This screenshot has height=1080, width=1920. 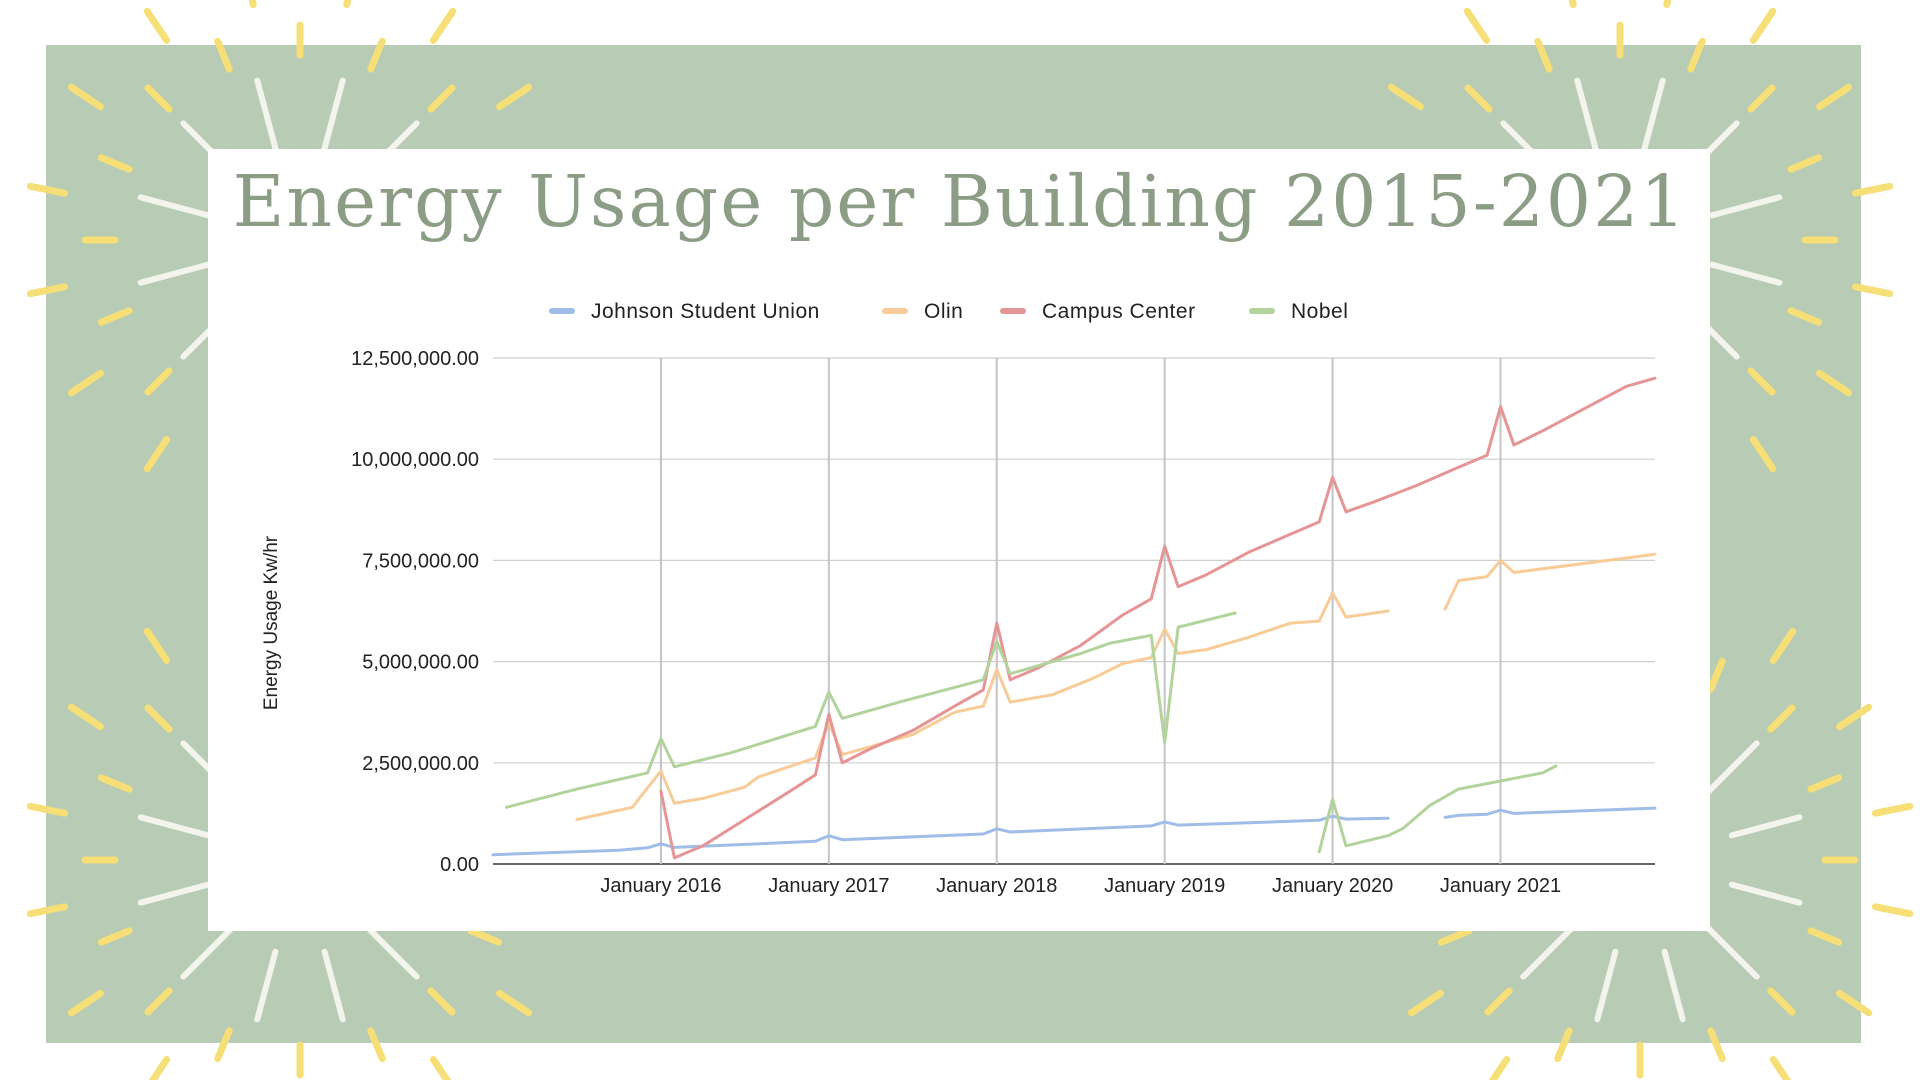 I want to click on series-johnson-student-union, so click(x=1074, y=831).